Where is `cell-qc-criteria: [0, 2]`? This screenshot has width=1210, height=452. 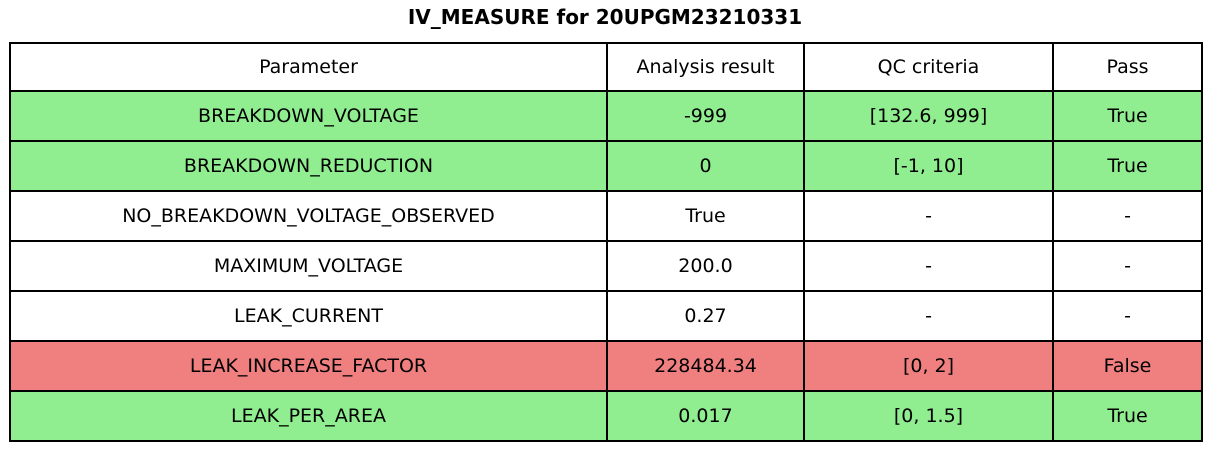
cell-qc-criteria: [0, 2] is located at coordinates (928, 366).